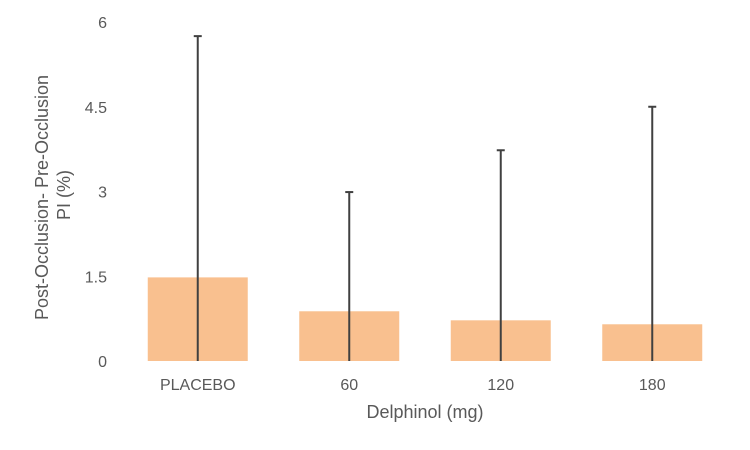  Describe the element at coordinates (42, 197) in the screenshot. I see `y-axis-title-line-1: Post-Occlusion- Pre-Occlusion` at that location.